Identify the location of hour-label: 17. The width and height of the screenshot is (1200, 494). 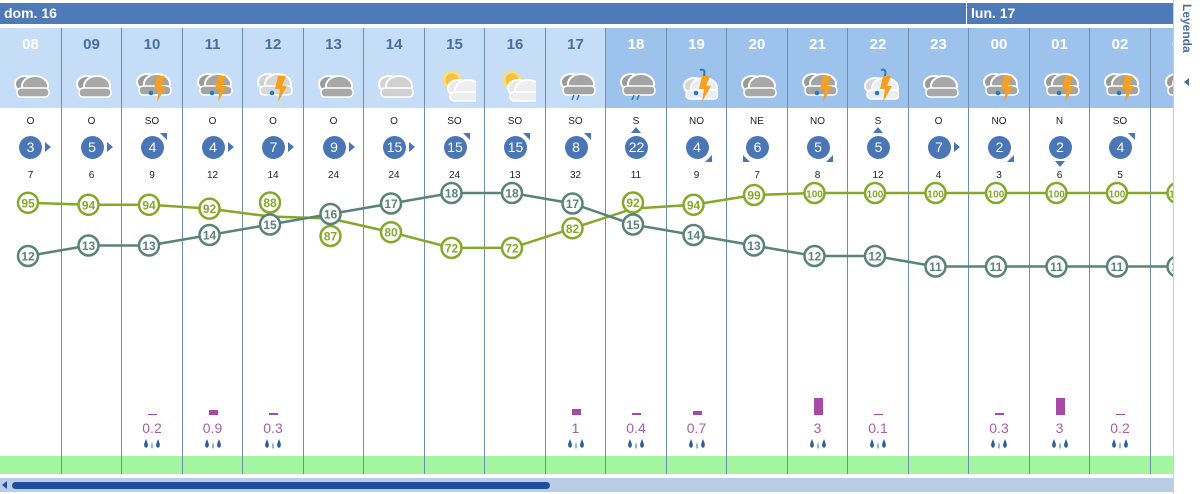
(575, 44).